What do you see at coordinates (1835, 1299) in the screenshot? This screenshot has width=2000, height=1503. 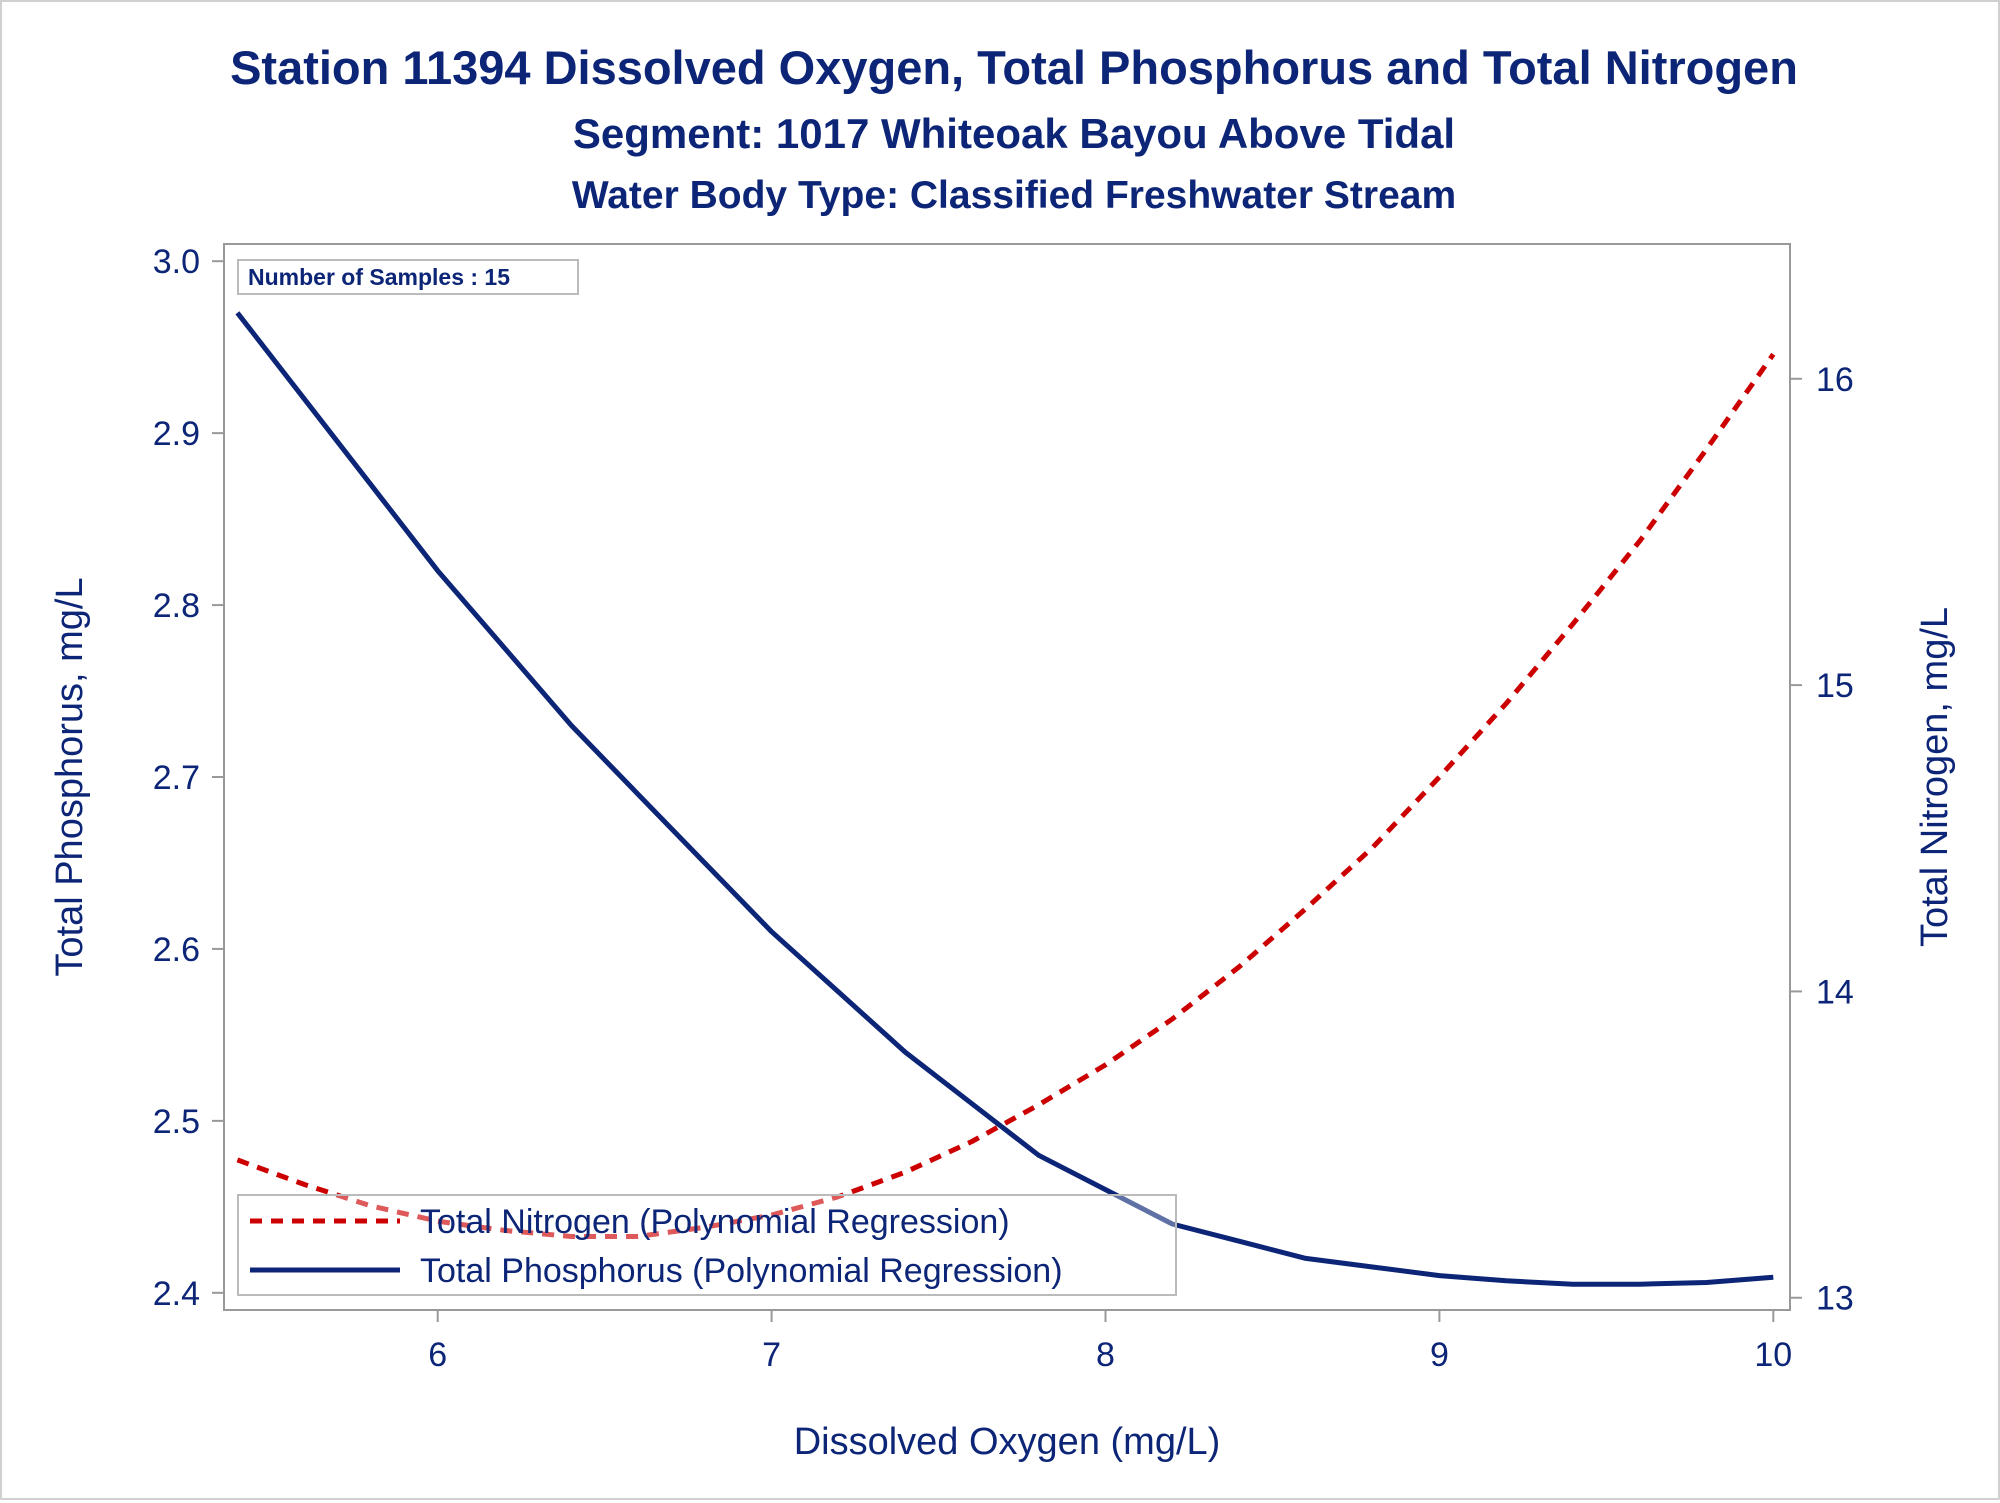 I see `y2-tick-label: 13` at bounding box center [1835, 1299].